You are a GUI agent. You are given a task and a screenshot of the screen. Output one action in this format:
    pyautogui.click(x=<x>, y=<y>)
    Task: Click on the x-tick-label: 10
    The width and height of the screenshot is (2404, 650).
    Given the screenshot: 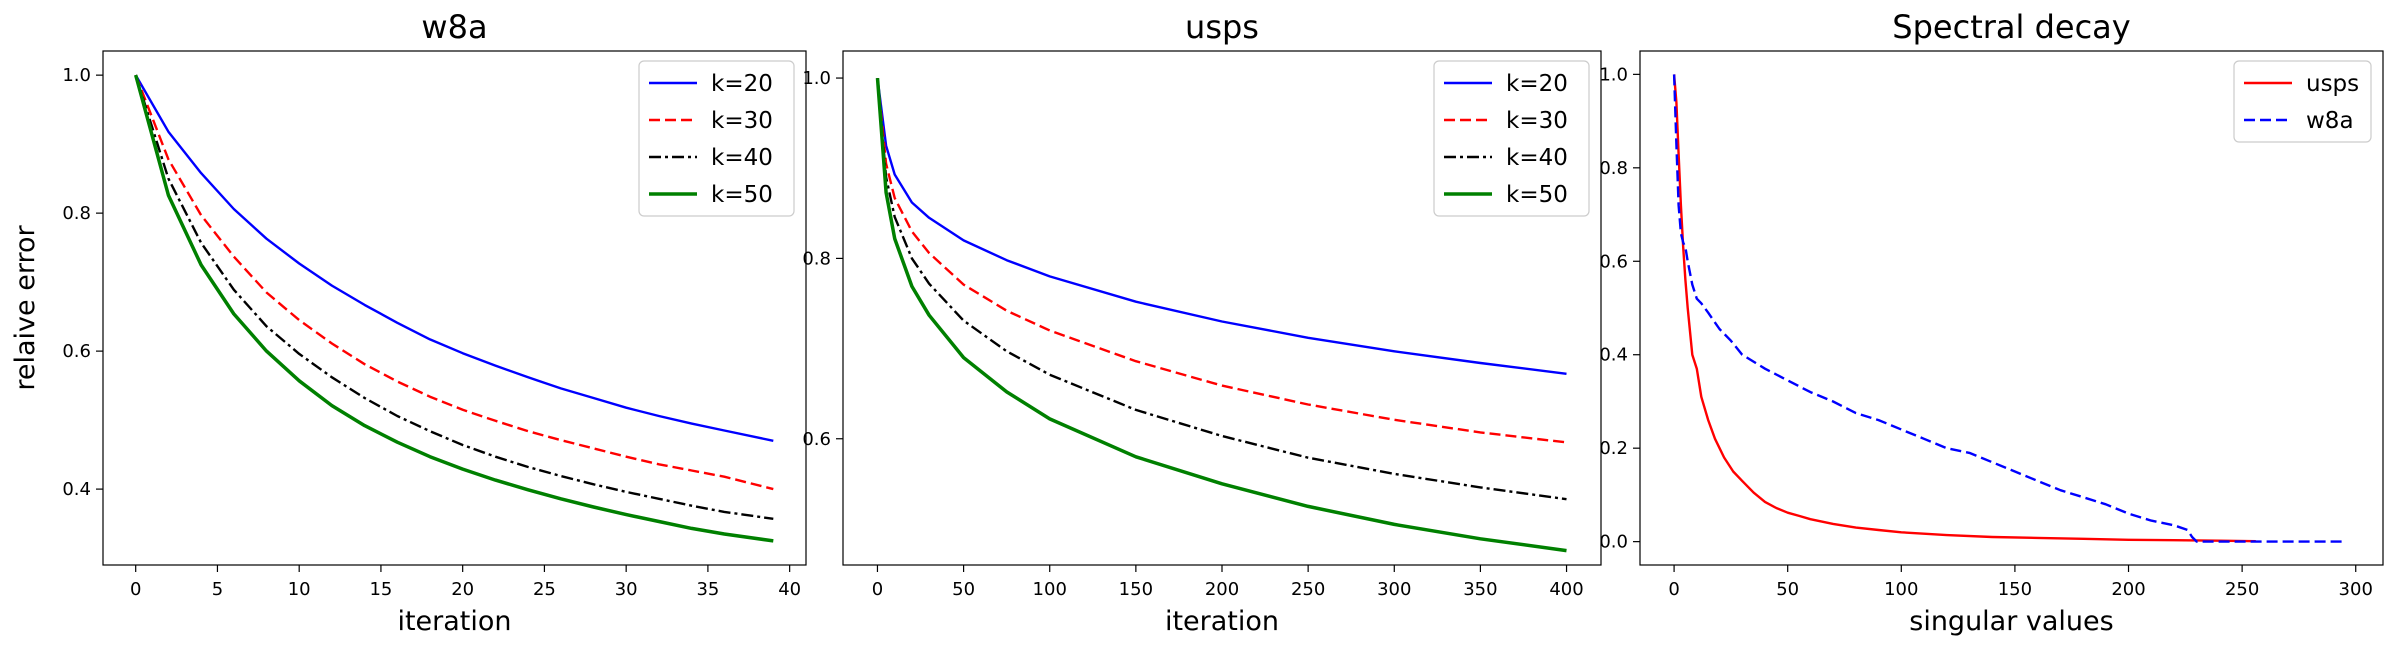 What is the action you would take?
    pyautogui.click(x=299, y=589)
    